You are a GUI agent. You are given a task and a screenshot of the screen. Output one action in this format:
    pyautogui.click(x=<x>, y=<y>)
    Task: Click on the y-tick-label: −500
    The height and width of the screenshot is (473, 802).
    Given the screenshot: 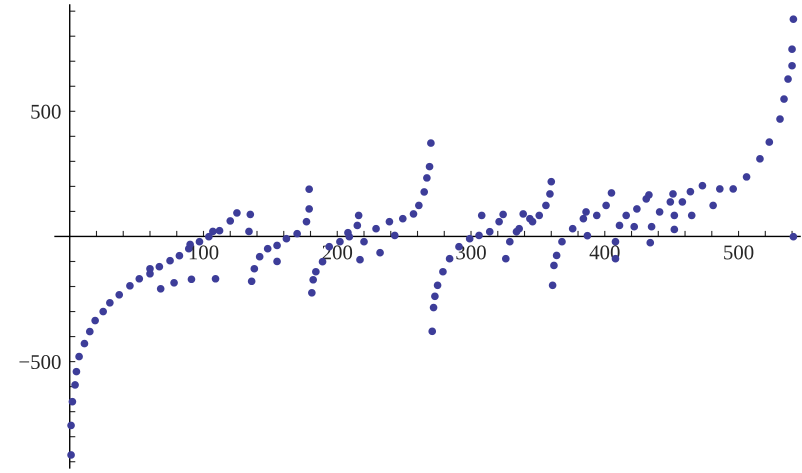 What is the action you would take?
    pyautogui.click(x=40, y=362)
    